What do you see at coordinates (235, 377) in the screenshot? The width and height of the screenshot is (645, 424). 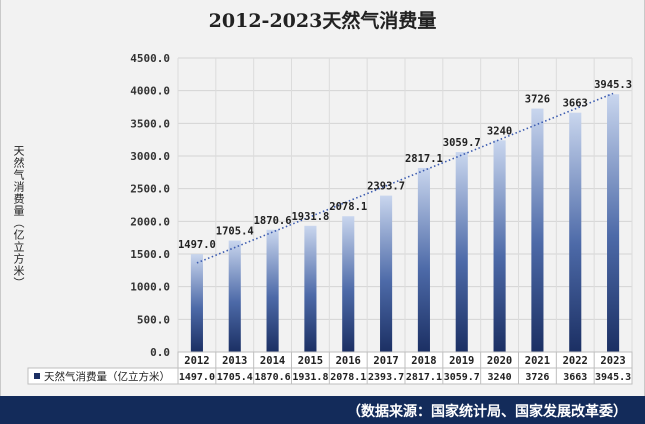 I see `table-value: 1705.4` at bounding box center [235, 377].